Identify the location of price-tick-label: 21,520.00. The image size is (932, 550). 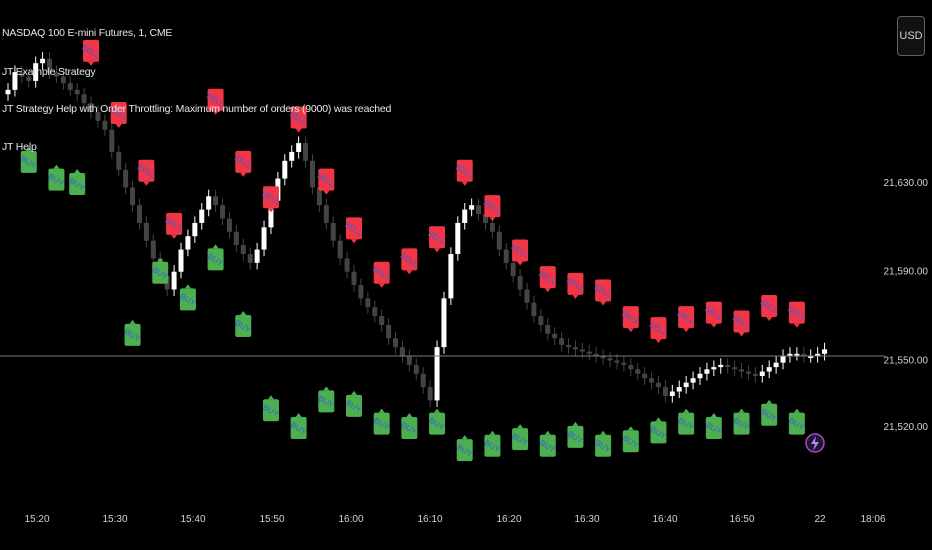
(906, 427).